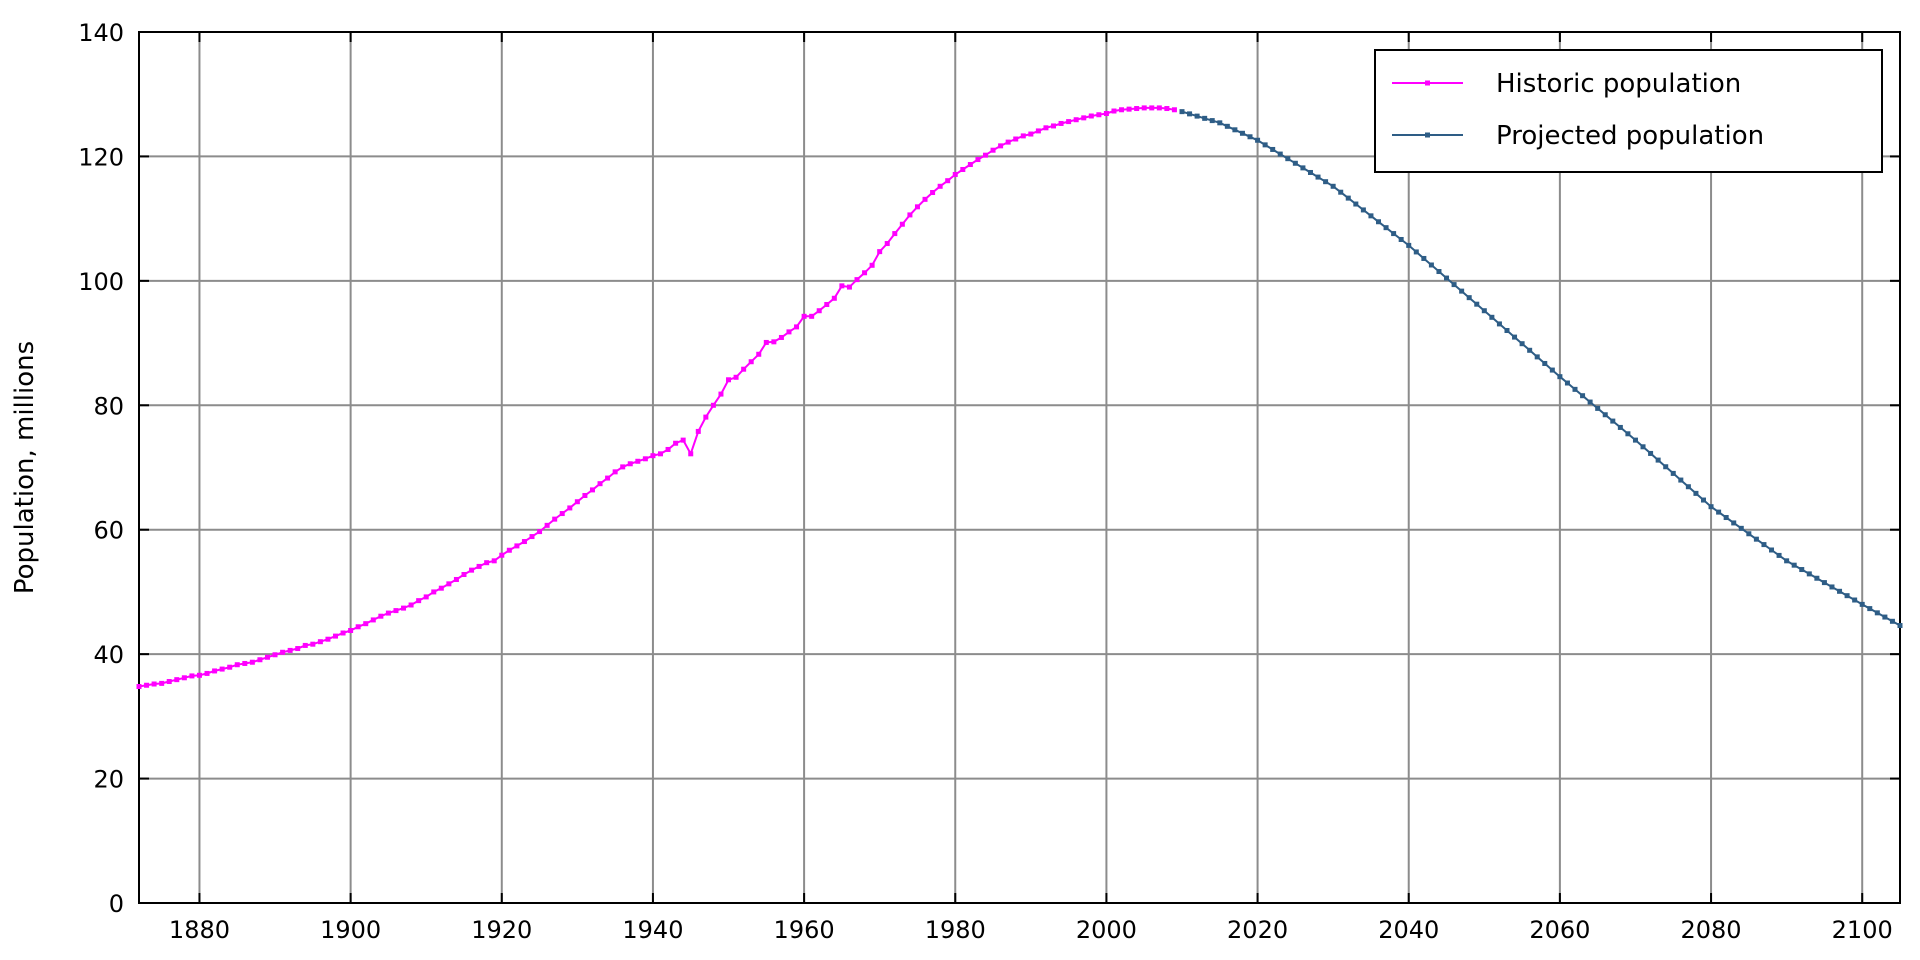  Describe the element at coordinates (1630, 136) in the screenshot. I see `legend-label: Projected population` at that location.